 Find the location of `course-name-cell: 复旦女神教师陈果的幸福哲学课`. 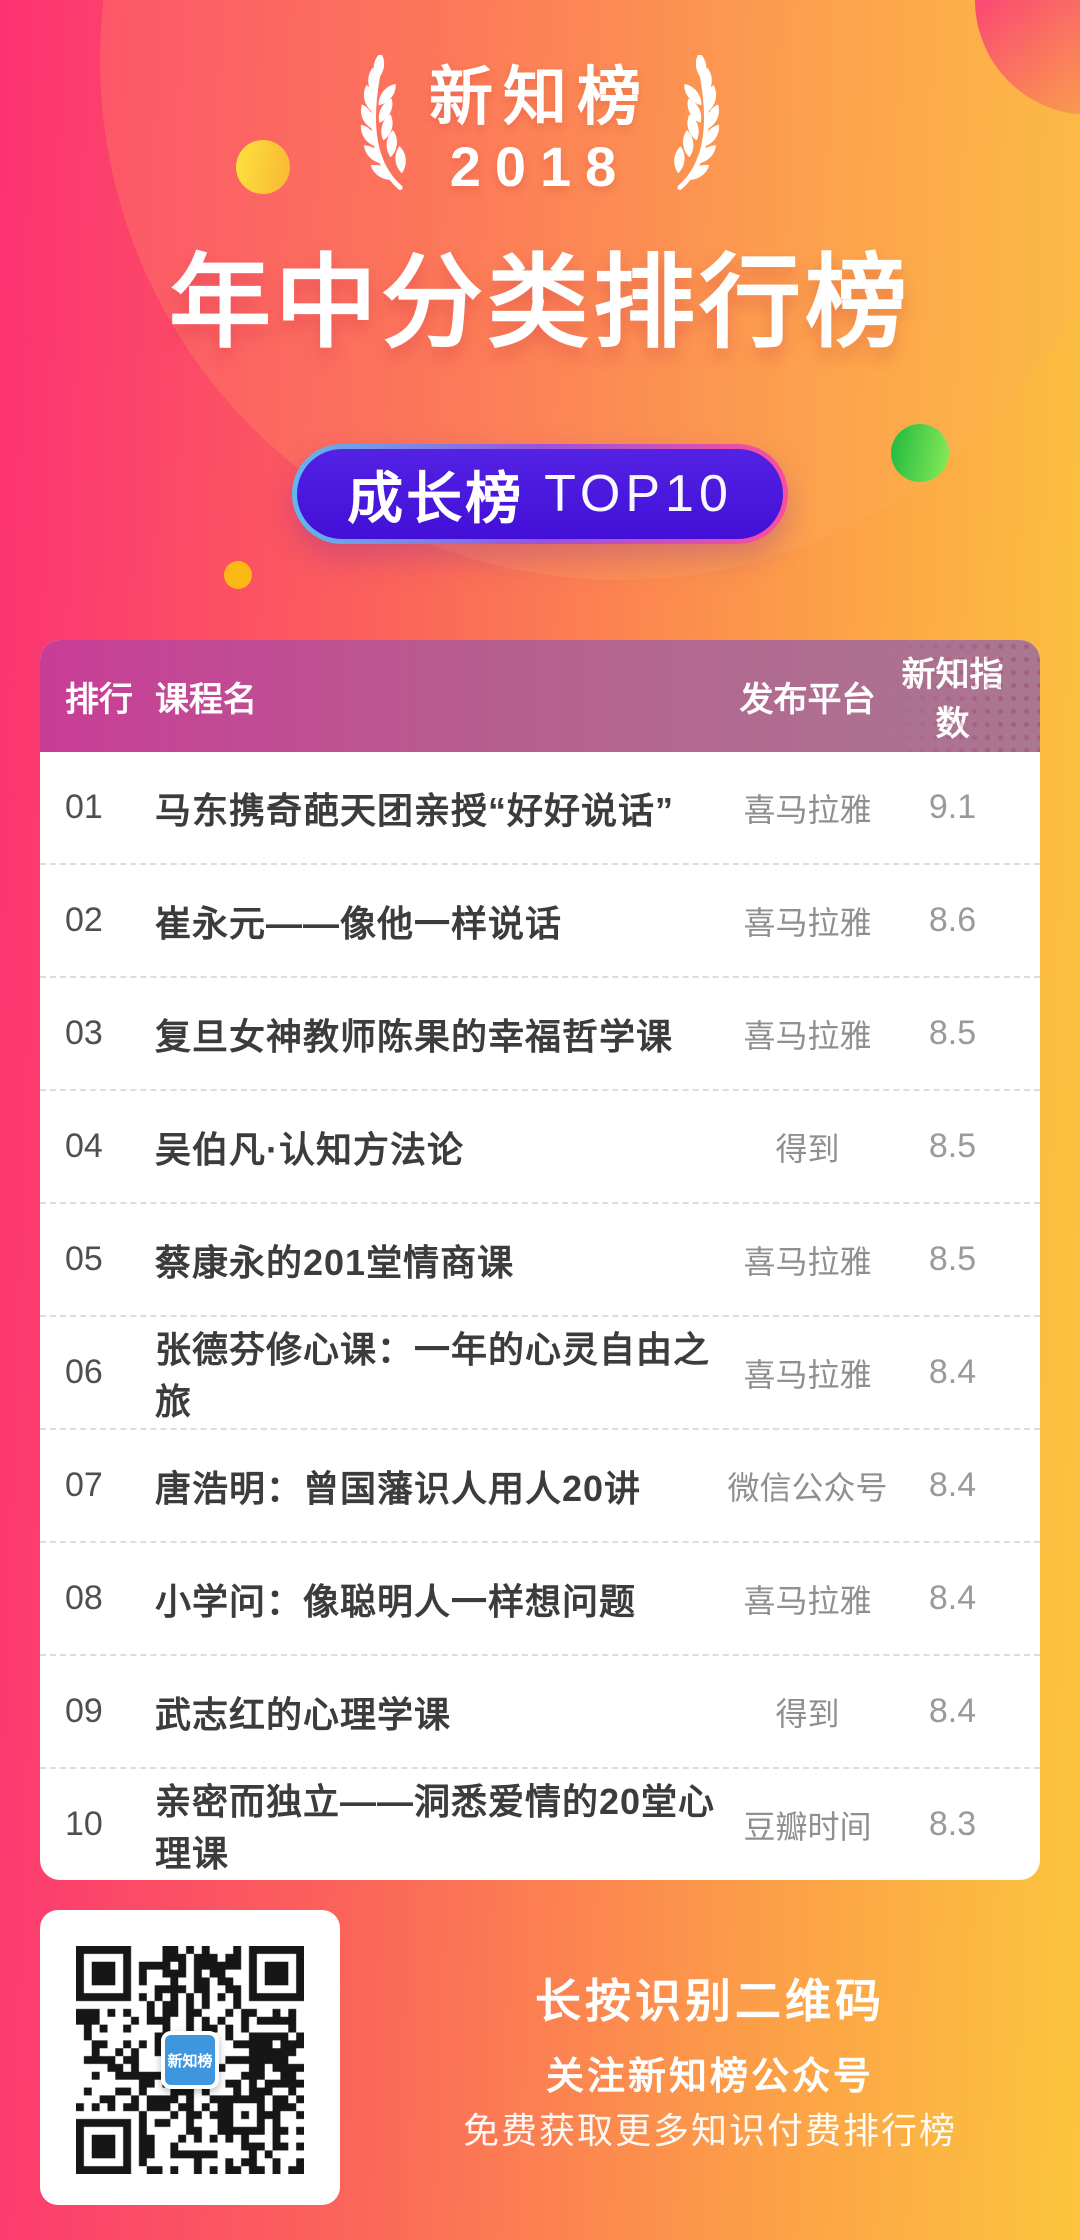

course-name-cell: 复旦女神教师陈果的幸福哲学课 is located at coordinates (414, 1036).